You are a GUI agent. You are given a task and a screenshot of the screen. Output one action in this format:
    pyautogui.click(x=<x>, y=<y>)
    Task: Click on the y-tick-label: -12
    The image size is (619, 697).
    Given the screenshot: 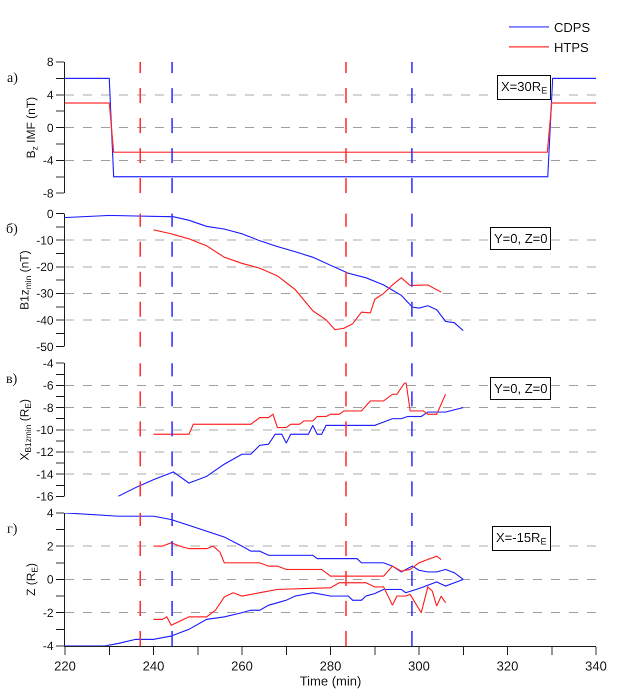 What is the action you would take?
    pyautogui.click(x=45, y=452)
    